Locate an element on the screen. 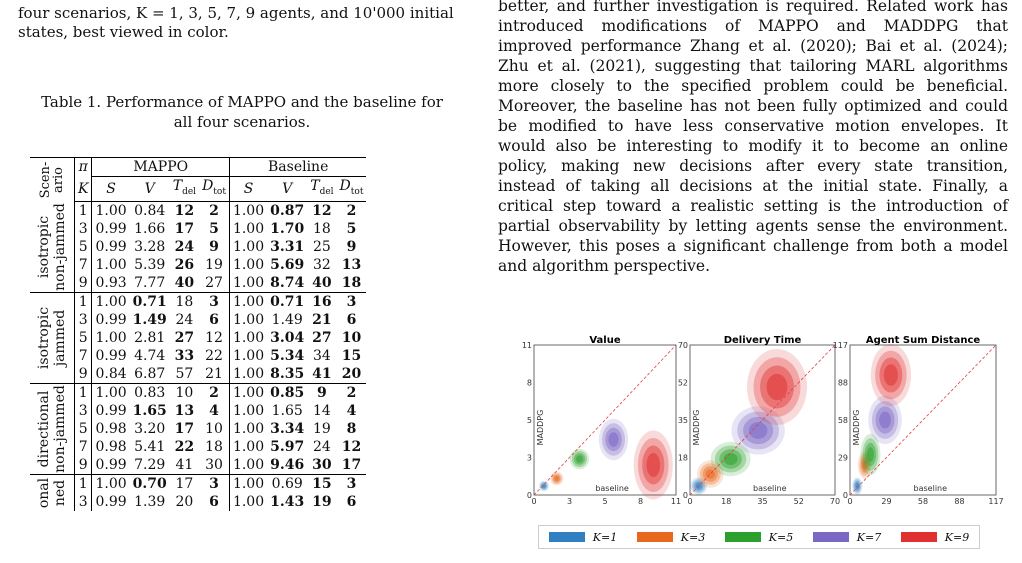 The width and height of the screenshot is (1022, 563). diagonal-line is located at coordinates (605, 420).